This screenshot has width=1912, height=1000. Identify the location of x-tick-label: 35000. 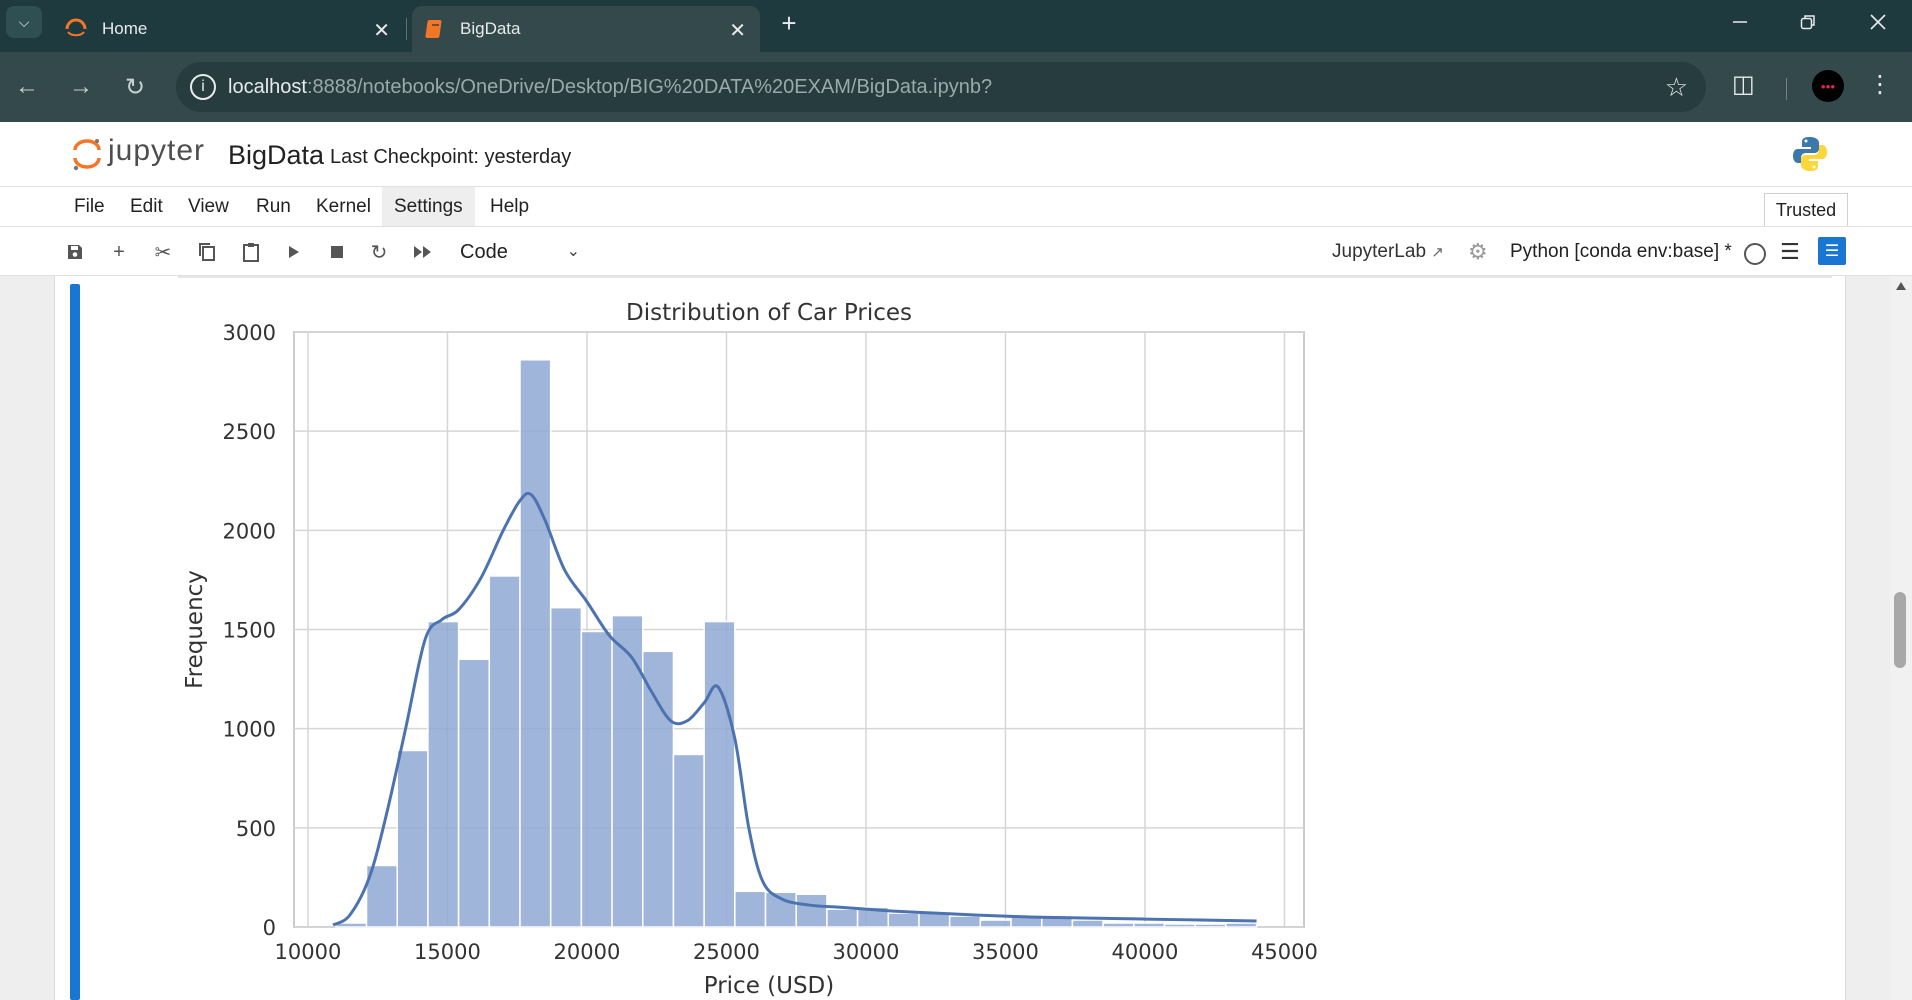
(1005, 952).